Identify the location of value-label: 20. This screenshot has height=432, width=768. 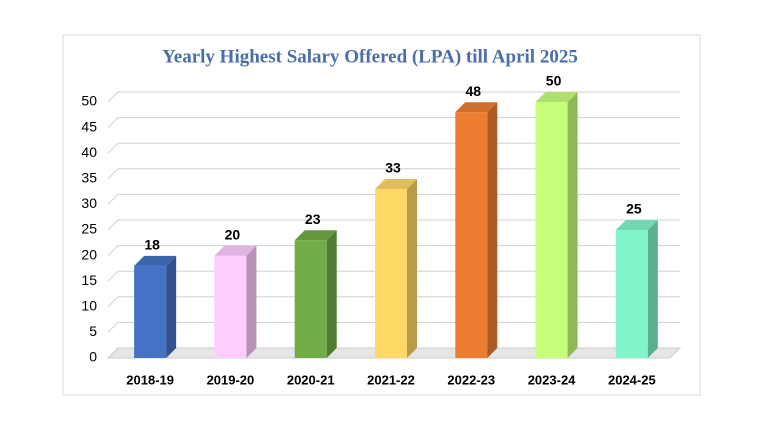
(233, 234).